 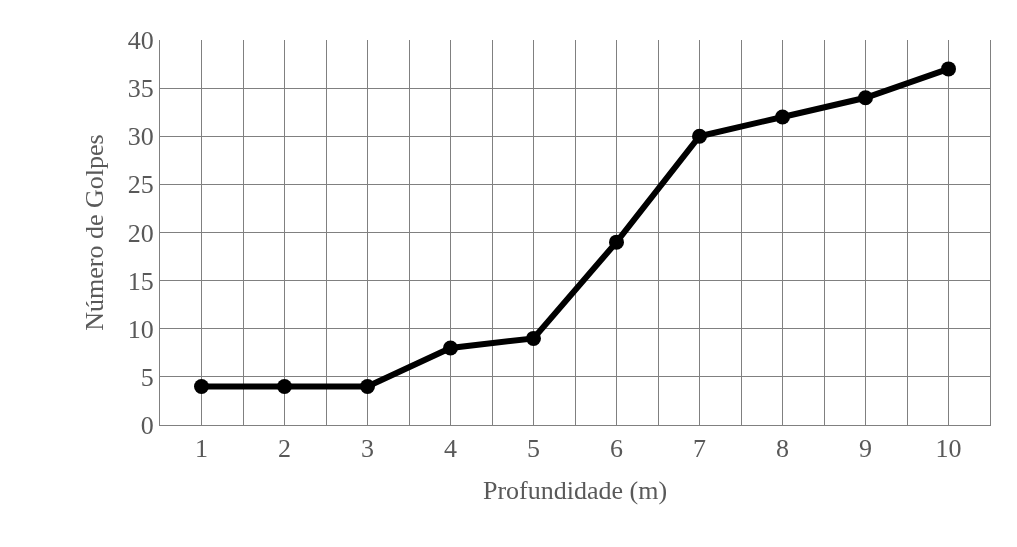 What do you see at coordinates (450, 449) in the screenshot?
I see `x-tick-label: 4` at bounding box center [450, 449].